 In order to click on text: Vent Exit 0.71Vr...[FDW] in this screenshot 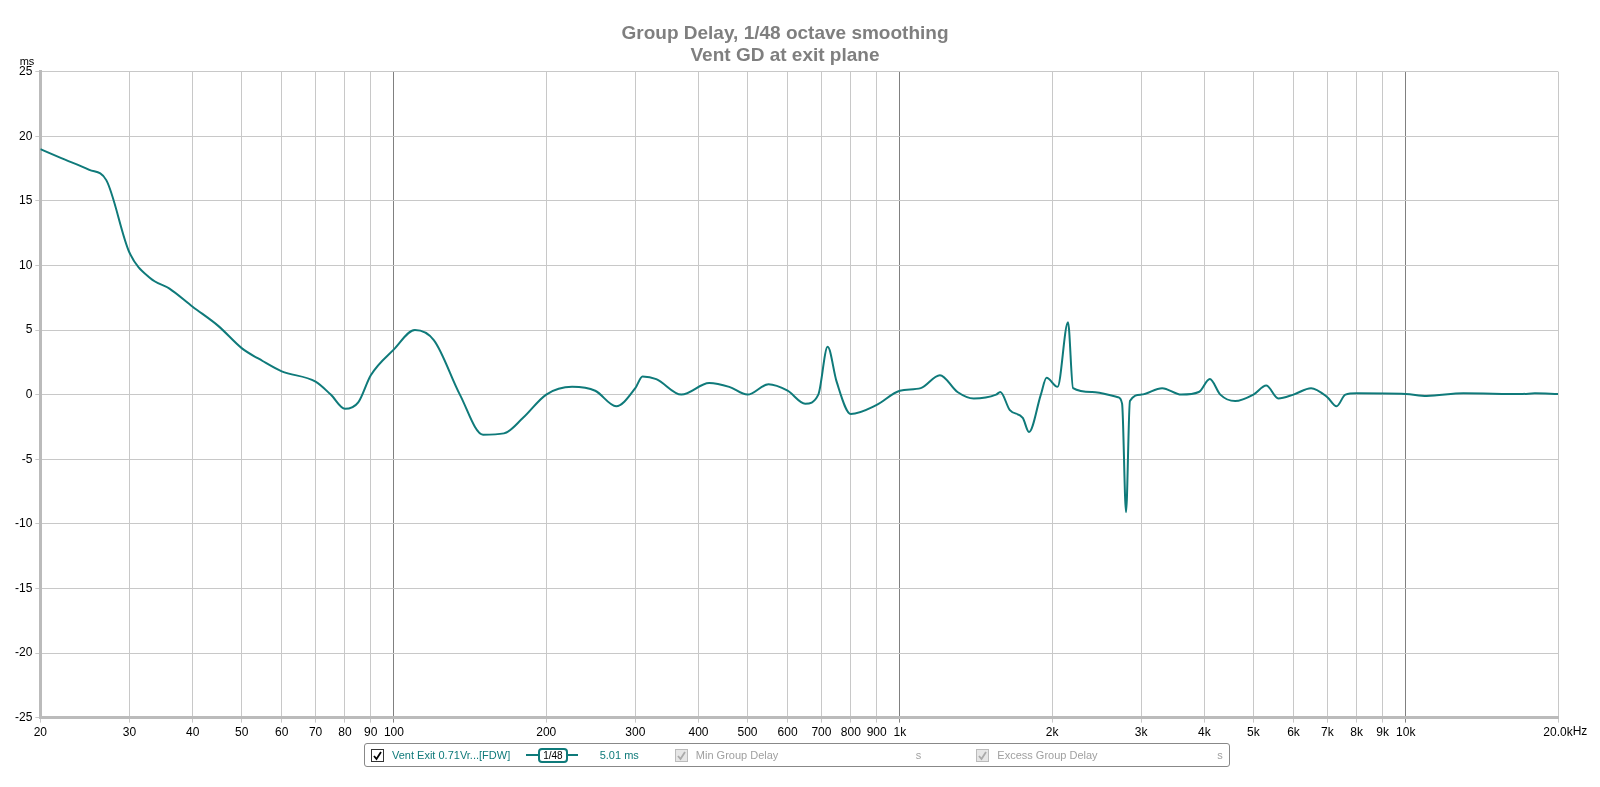, I will do `click(451, 755)`.